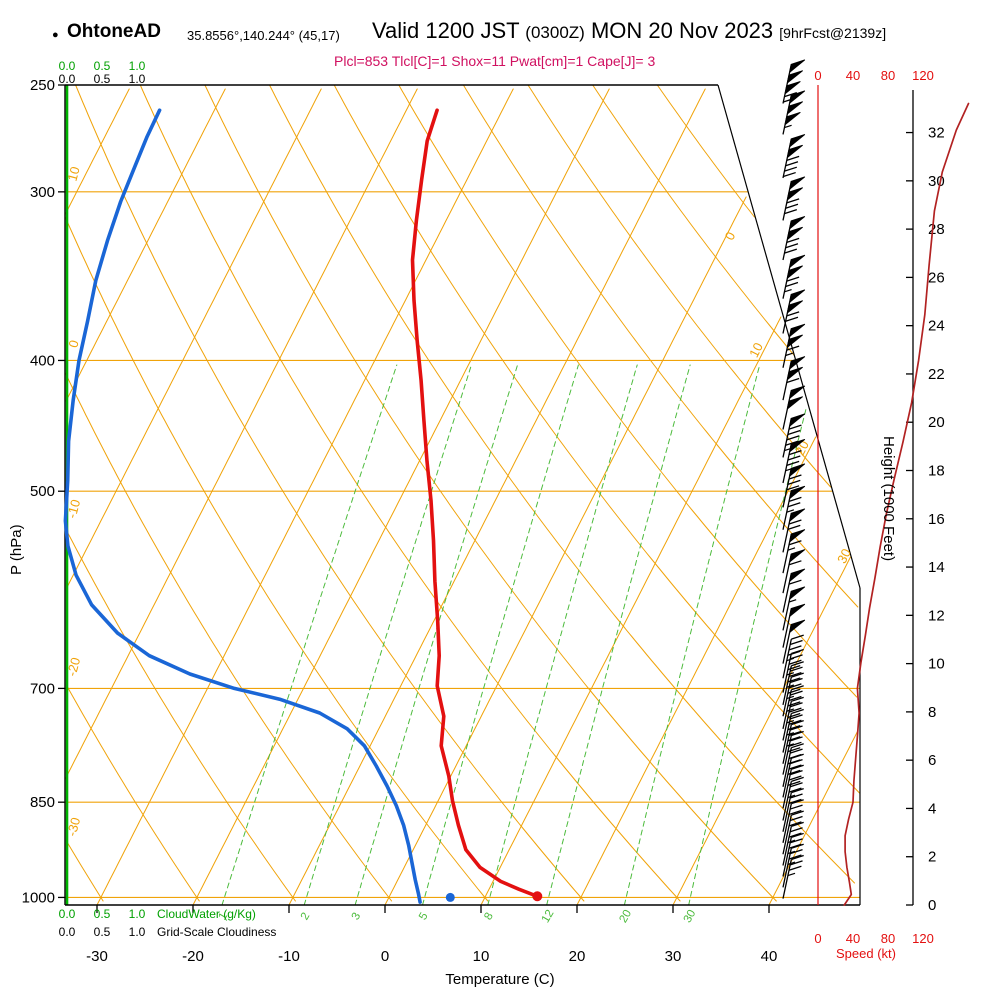  I want to click on forecast-tag: [9hrFcst@2139z], so click(833, 33).